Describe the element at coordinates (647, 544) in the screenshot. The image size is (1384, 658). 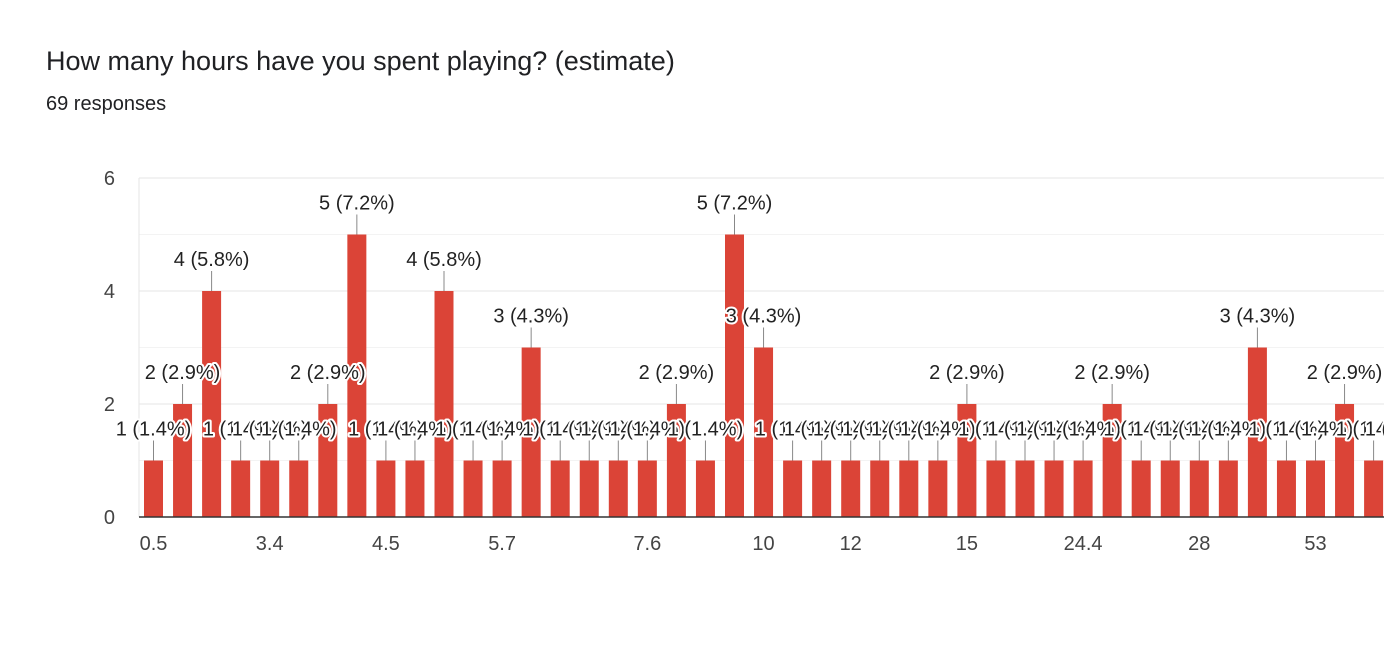
I see `x-tick-label: 7.6` at that location.